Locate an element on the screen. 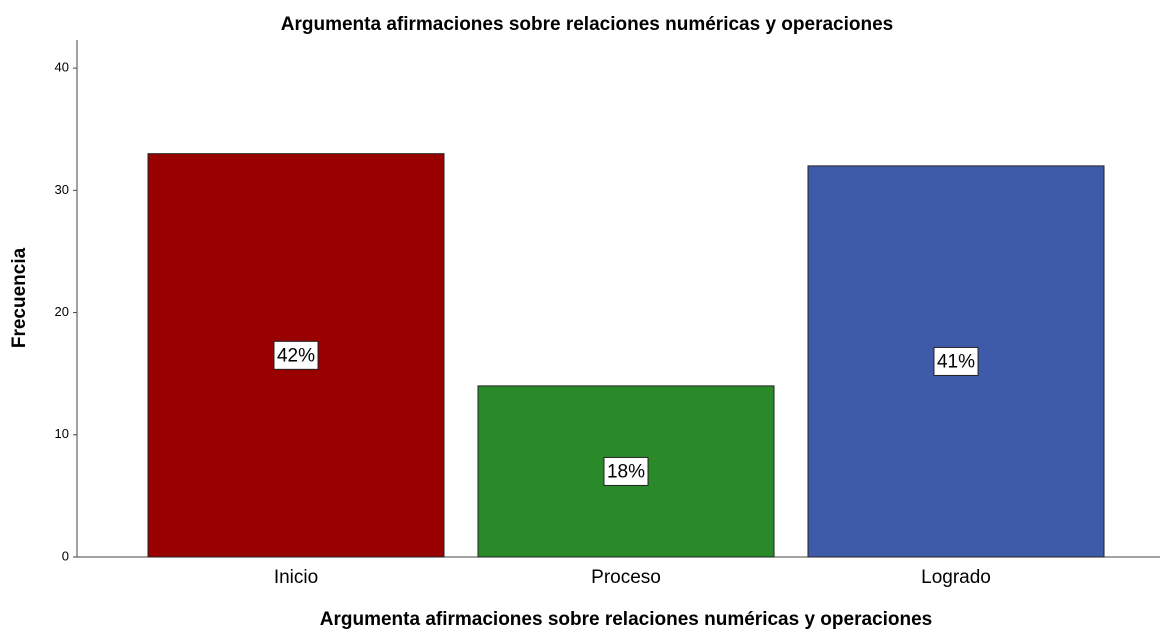 This screenshot has height=630, width=1162. y-tick-label: 0 is located at coordinates (65, 555).